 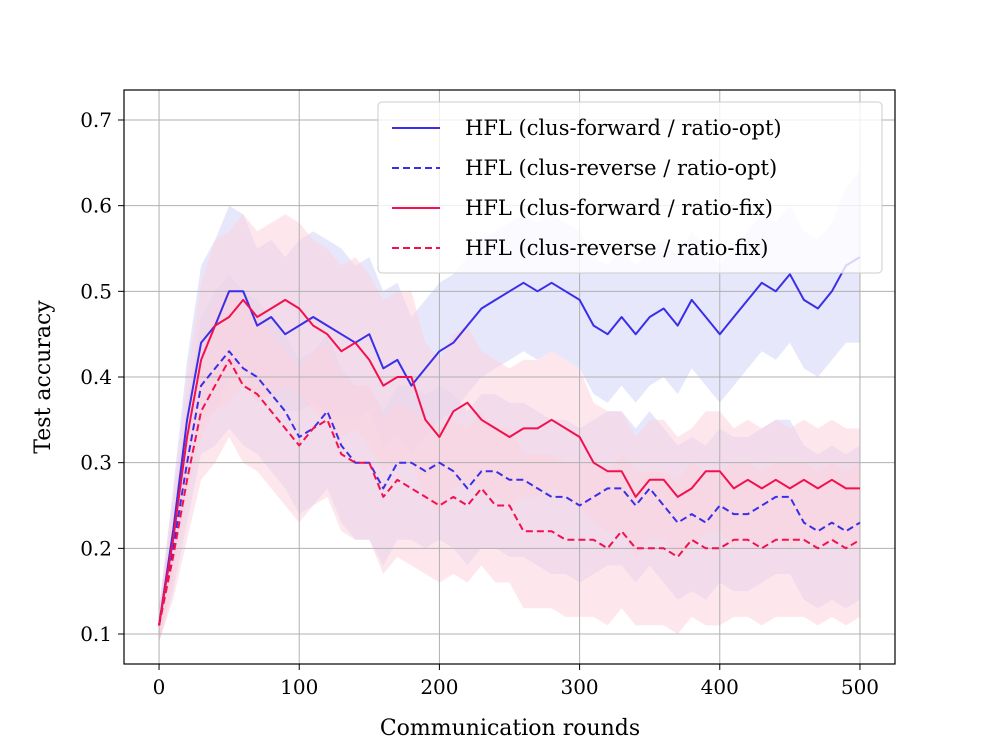 What do you see at coordinates (96, 463) in the screenshot?
I see `y-tick-label: 0.3` at bounding box center [96, 463].